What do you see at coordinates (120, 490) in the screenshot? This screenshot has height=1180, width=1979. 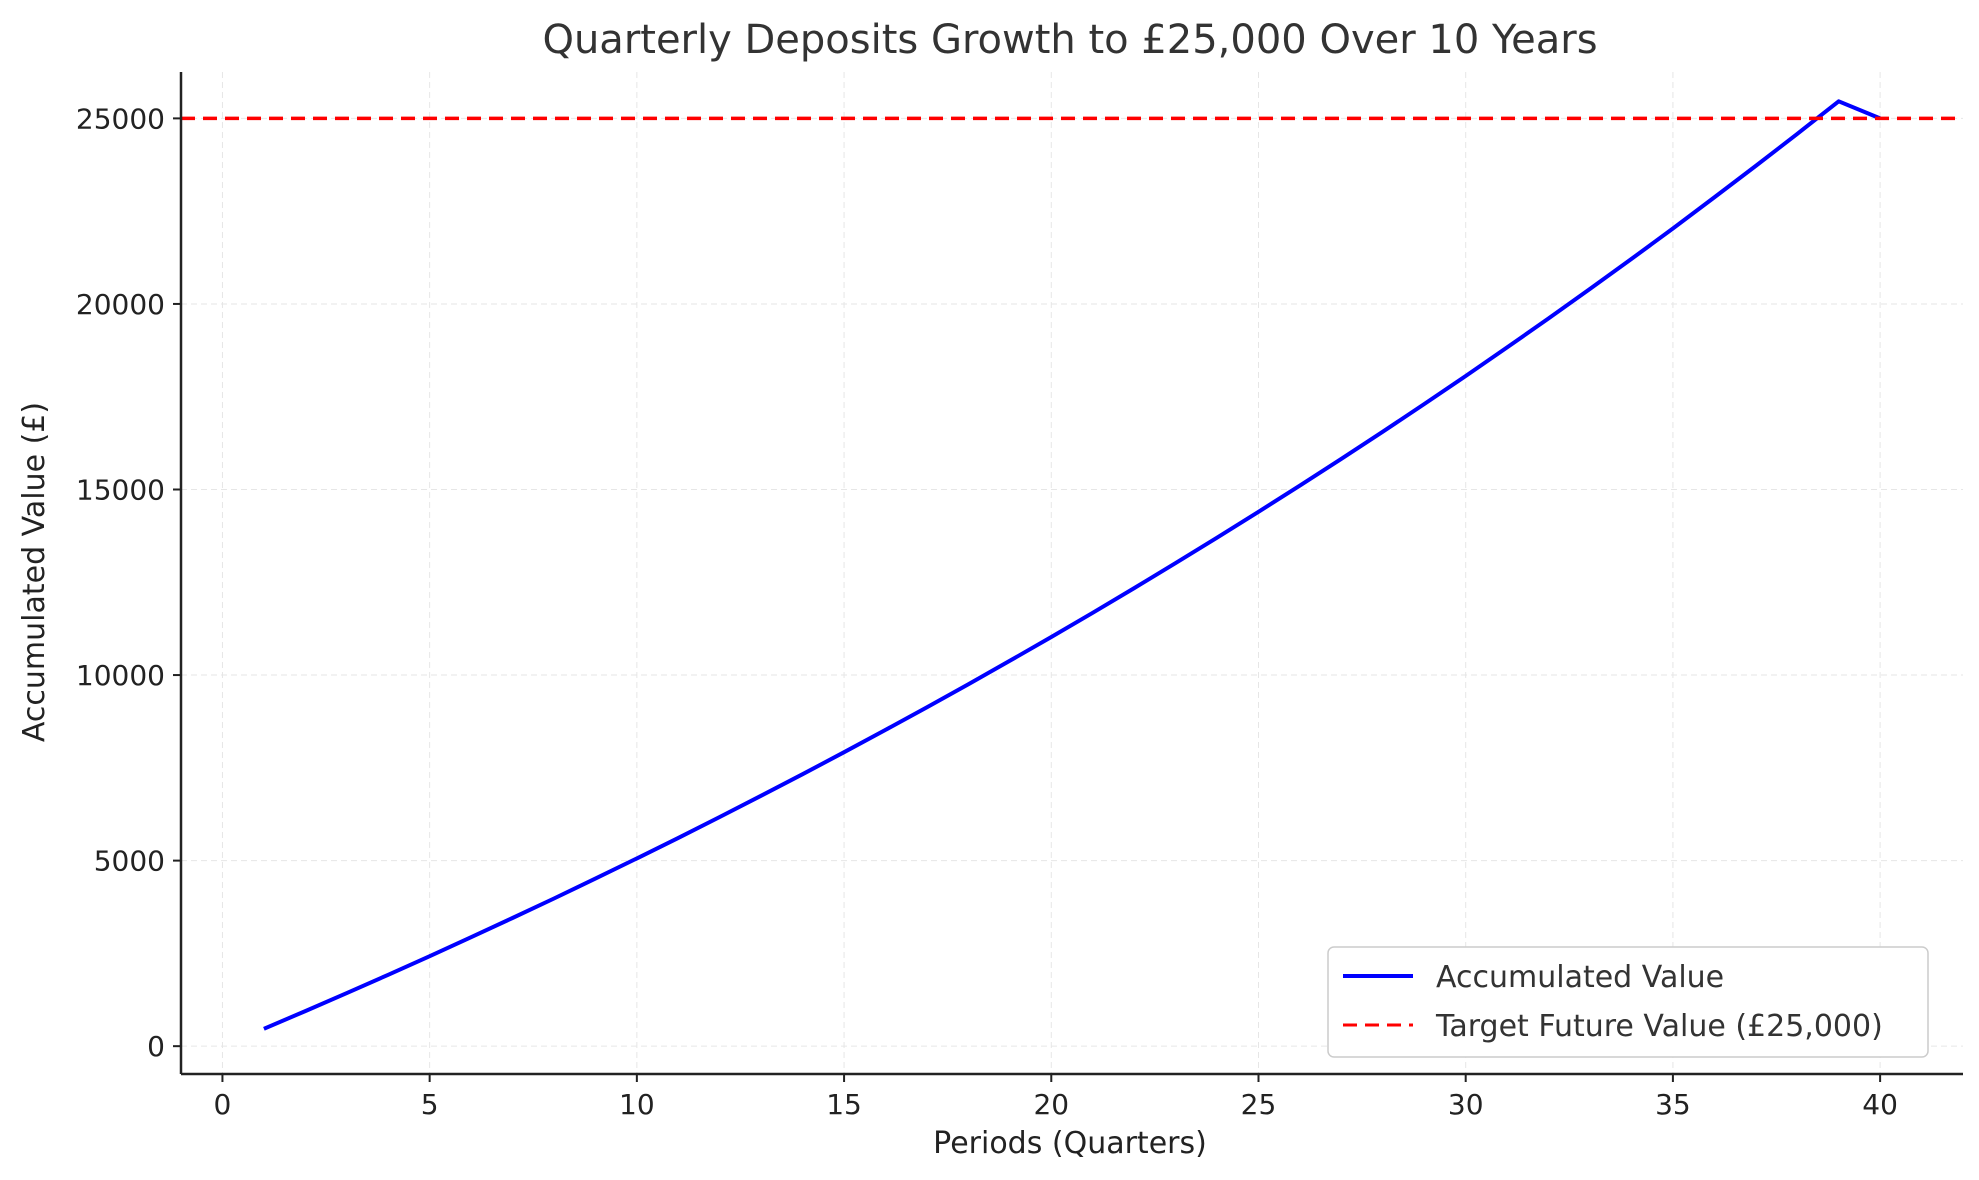 I see `y-tick-label: 15000` at bounding box center [120, 490].